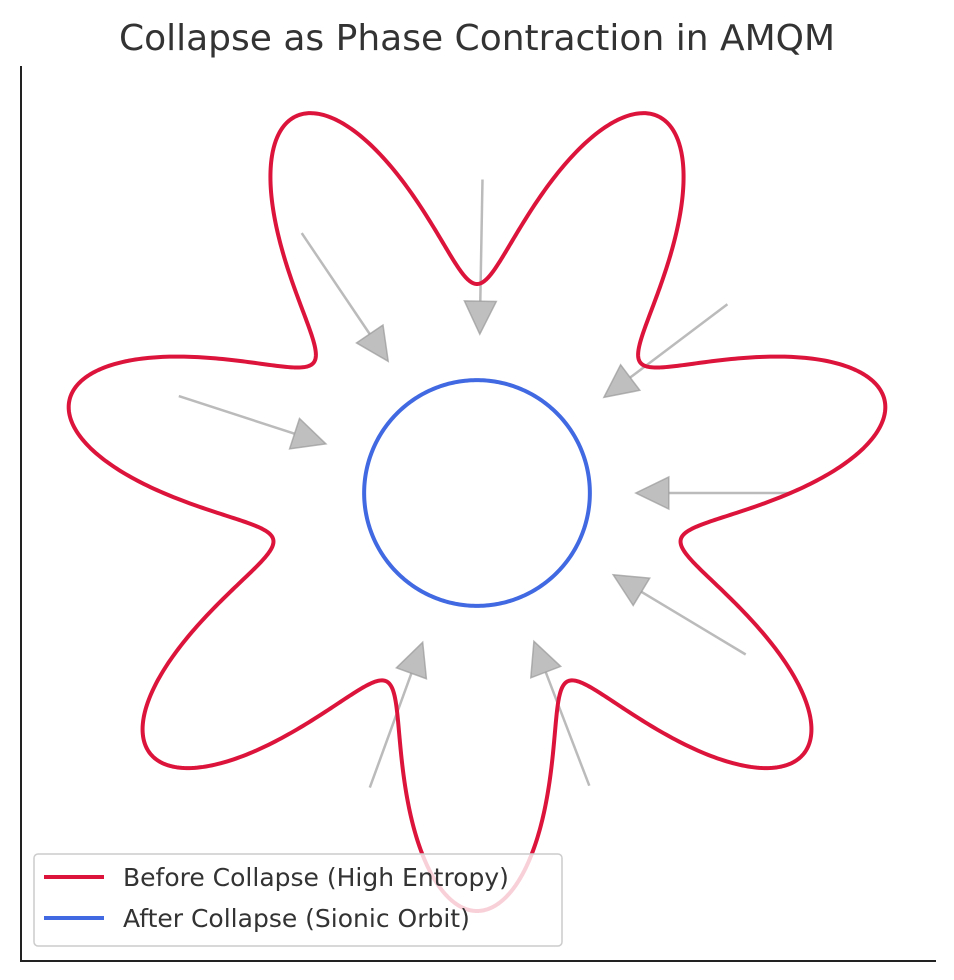 The height and width of the screenshot is (980, 954). I want to click on legend-label-before: Before Collapse (High Entropy), so click(316, 877).